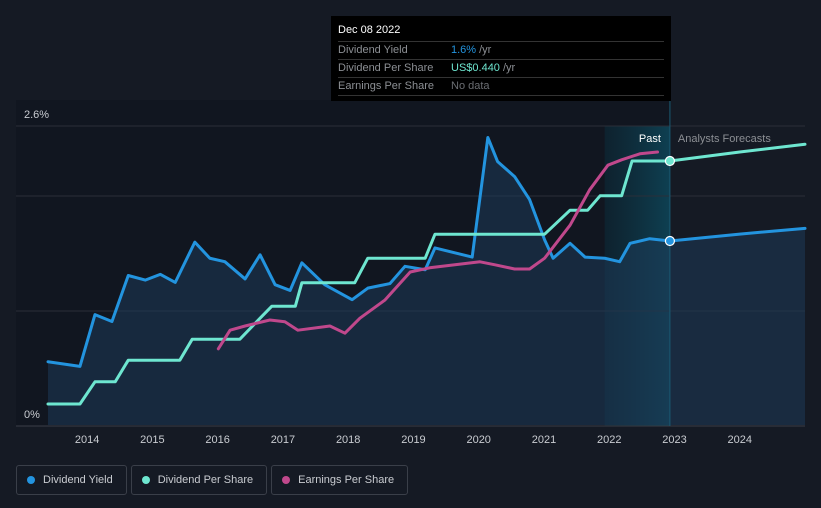  What do you see at coordinates (501, 69) in the screenshot?
I see `tooltip-row: Dividend Per Share US$0.440/yr` at bounding box center [501, 69].